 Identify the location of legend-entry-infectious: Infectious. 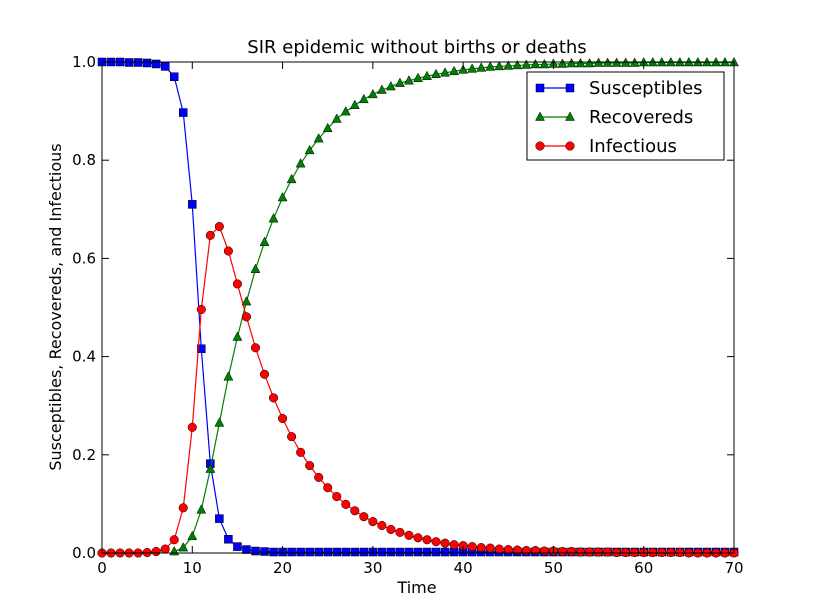
(606, 146).